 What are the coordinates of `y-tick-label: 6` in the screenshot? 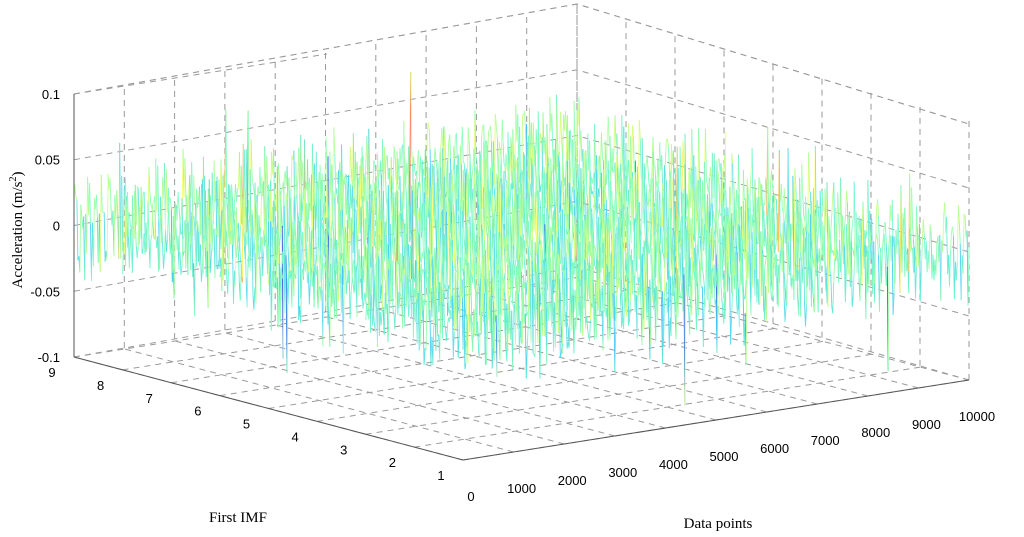 It's located at (197, 411).